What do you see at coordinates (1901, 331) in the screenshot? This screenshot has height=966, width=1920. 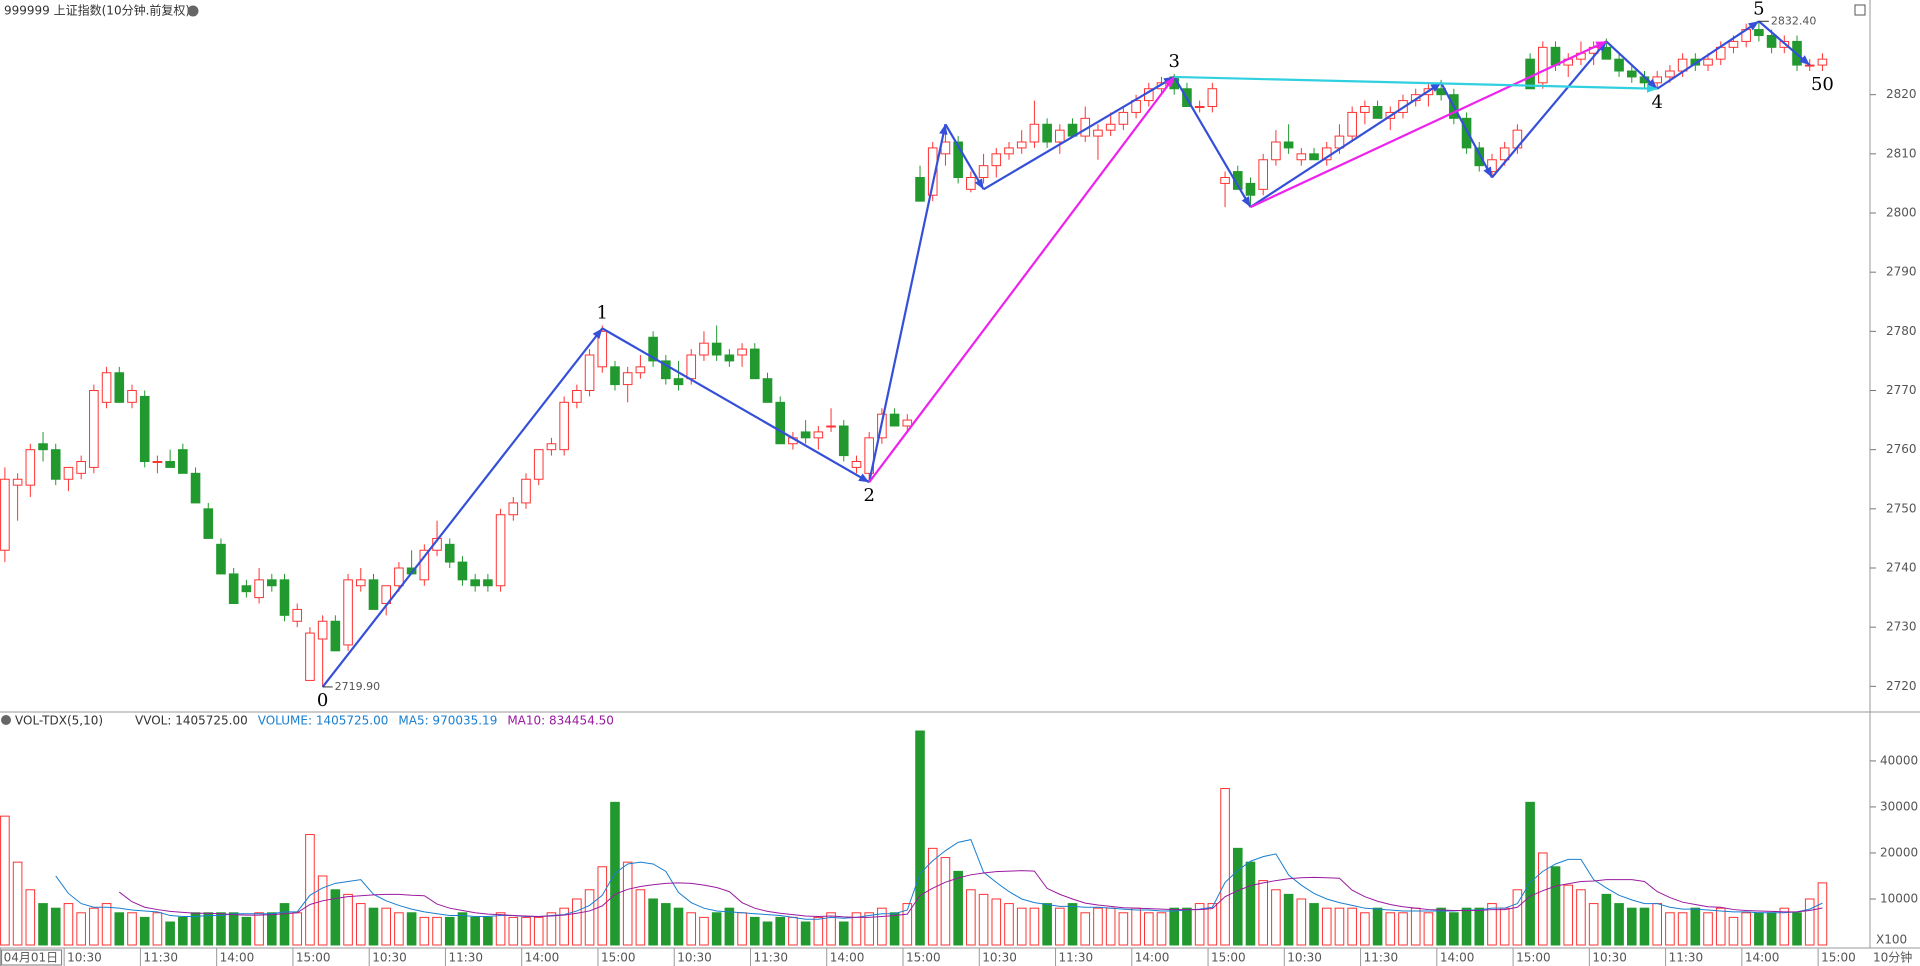 I see `y-tick-label: 2780` at bounding box center [1901, 331].